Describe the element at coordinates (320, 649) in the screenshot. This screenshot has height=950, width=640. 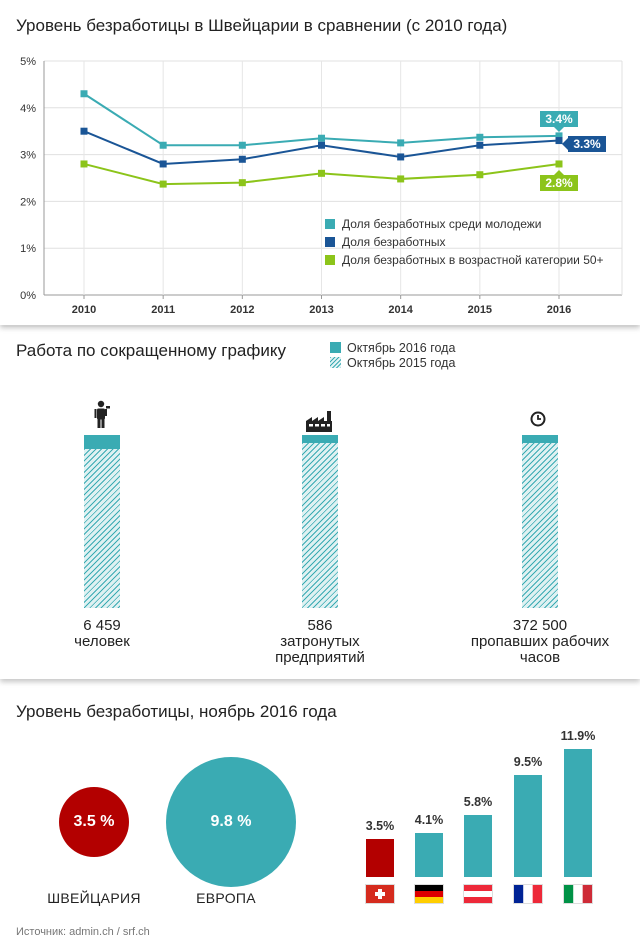
I see `companies-label: затронутых предприятий` at that location.